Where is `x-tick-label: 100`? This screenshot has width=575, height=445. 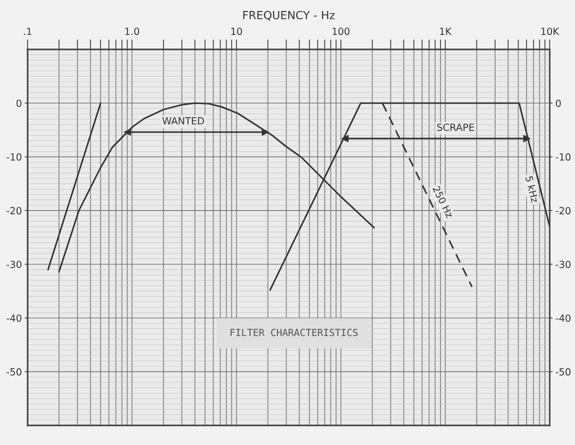 x-tick-label: 100 is located at coordinates (341, 32).